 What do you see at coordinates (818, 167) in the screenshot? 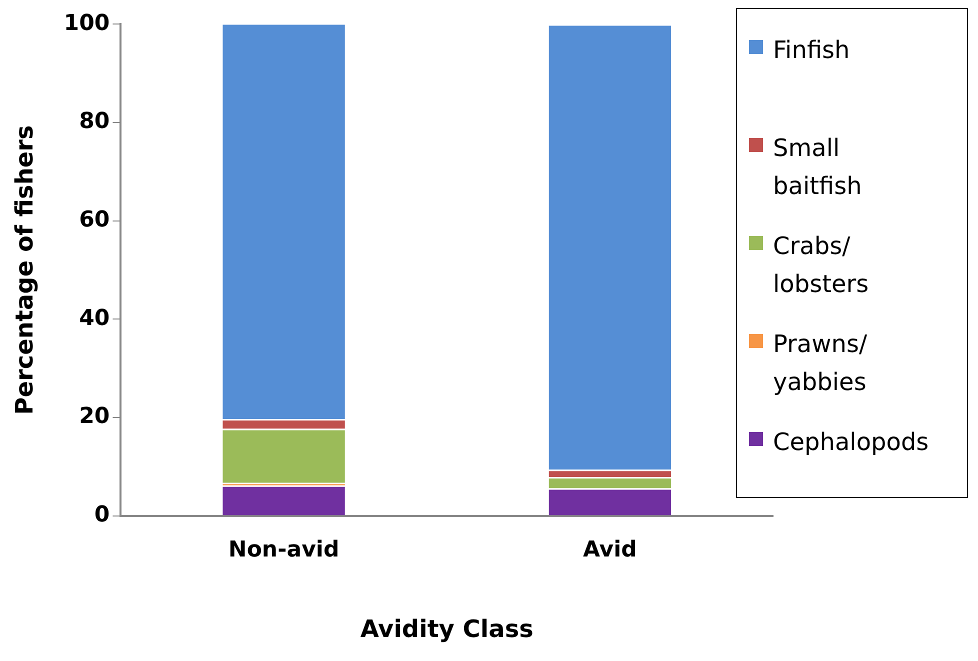
I see `legend-label: Small baitfish` at bounding box center [818, 167].